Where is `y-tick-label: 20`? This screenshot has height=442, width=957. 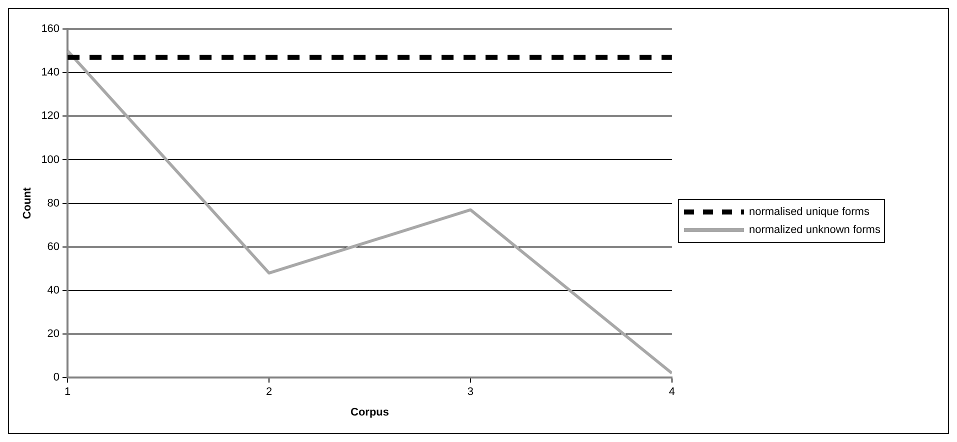 y-tick-label: 20 is located at coordinates (53, 334).